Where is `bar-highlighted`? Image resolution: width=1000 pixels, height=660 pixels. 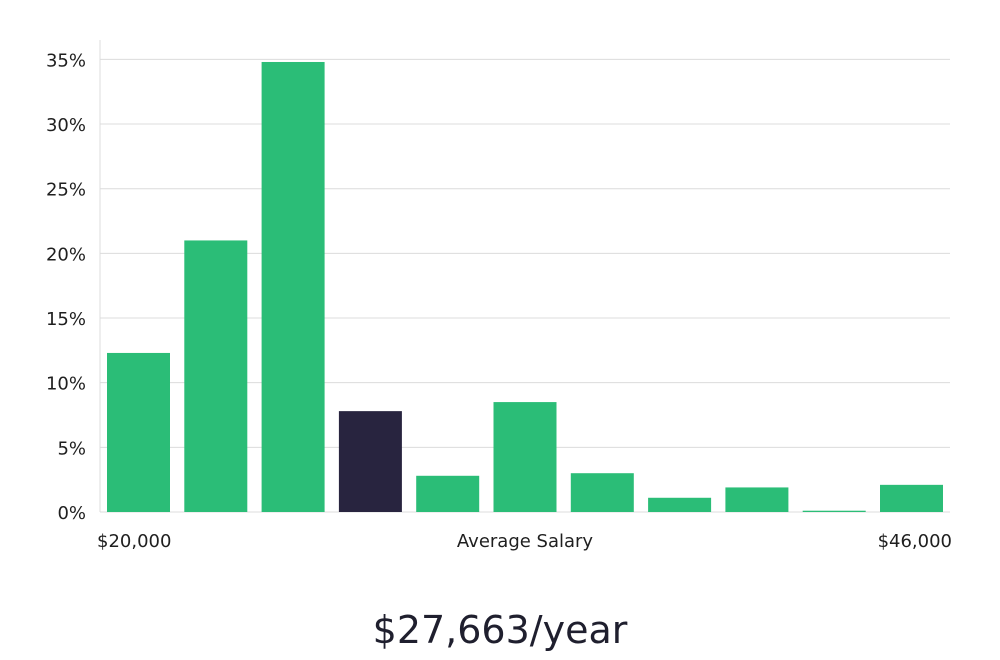 bar-highlighted is located at coordinates (370, 461).